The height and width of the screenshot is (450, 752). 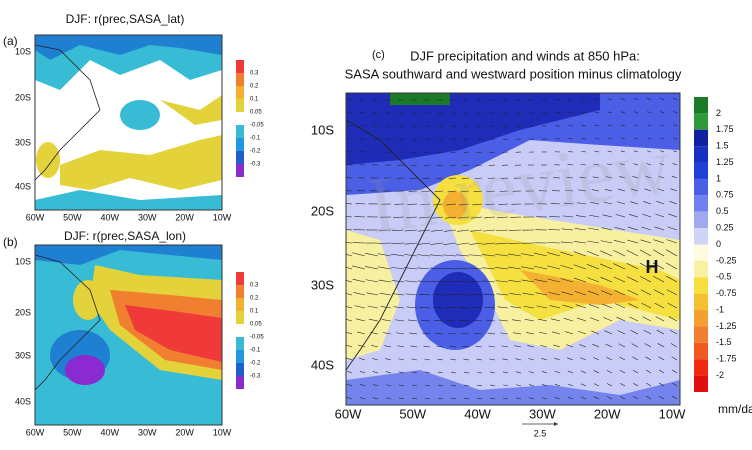 I want to click on colorbar-label: 0.05, so click(x=256, y=325).